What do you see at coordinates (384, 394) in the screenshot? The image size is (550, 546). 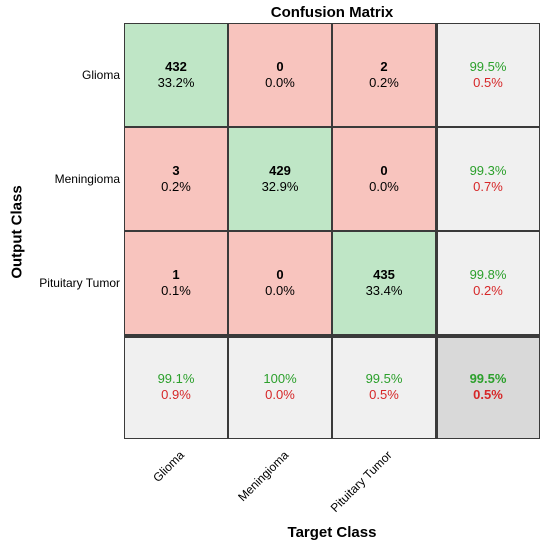 I see `false-negative-value: 0.5%` at bounding box center [384, 394].